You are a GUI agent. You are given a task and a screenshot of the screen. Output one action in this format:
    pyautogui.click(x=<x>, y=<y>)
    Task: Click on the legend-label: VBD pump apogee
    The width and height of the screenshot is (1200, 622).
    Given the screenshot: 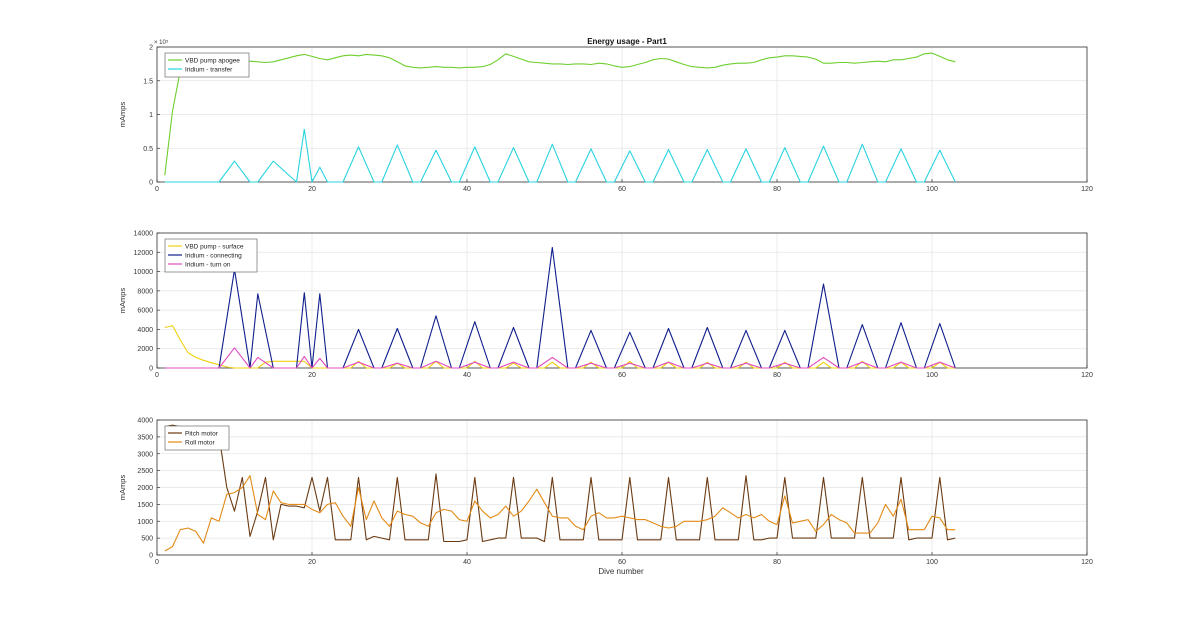 What is the action you would take?
    pyautogui.click(x=212, y=60)
    